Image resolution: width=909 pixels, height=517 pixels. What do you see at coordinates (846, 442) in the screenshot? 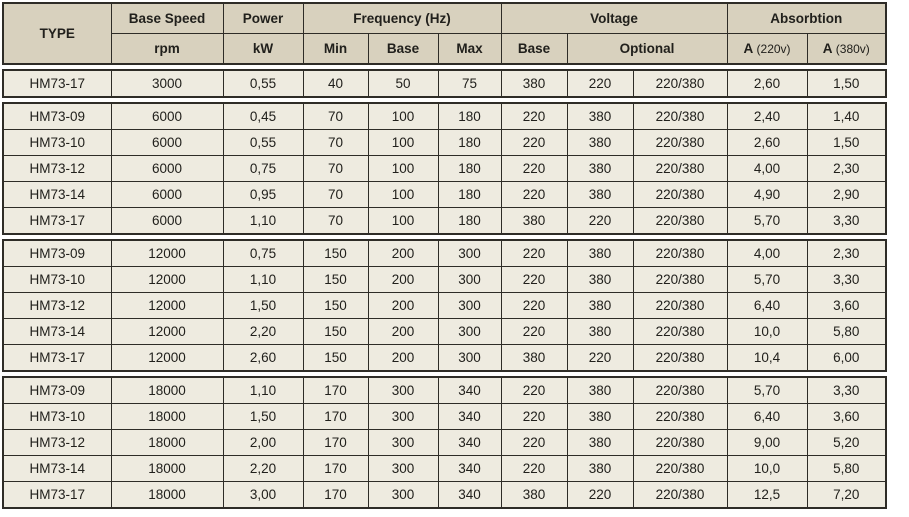
I see `cell-a380: 5,20` at bounding box center [846, 442].